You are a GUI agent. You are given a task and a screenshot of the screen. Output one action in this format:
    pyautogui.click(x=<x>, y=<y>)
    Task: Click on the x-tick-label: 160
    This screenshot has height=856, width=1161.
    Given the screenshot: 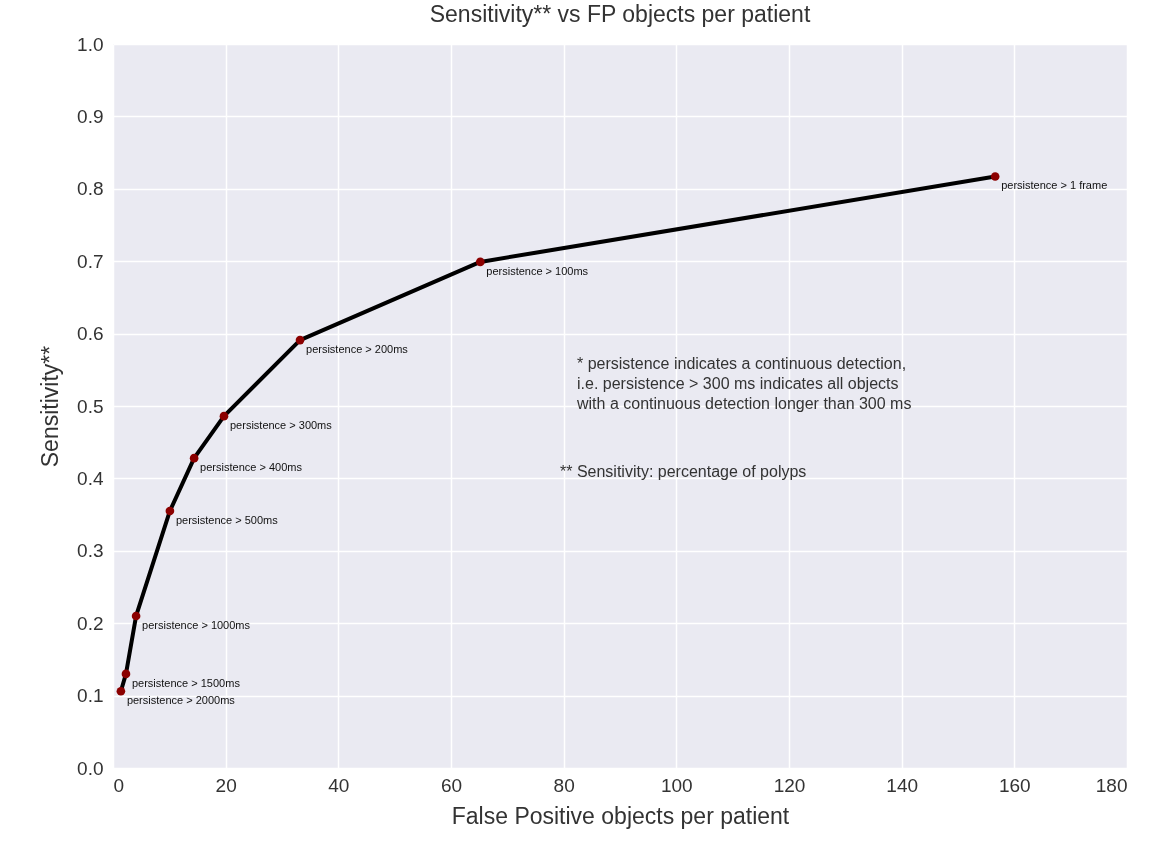 What is the action you would take?
    pyautogui.click(x=1014, y=785)
    